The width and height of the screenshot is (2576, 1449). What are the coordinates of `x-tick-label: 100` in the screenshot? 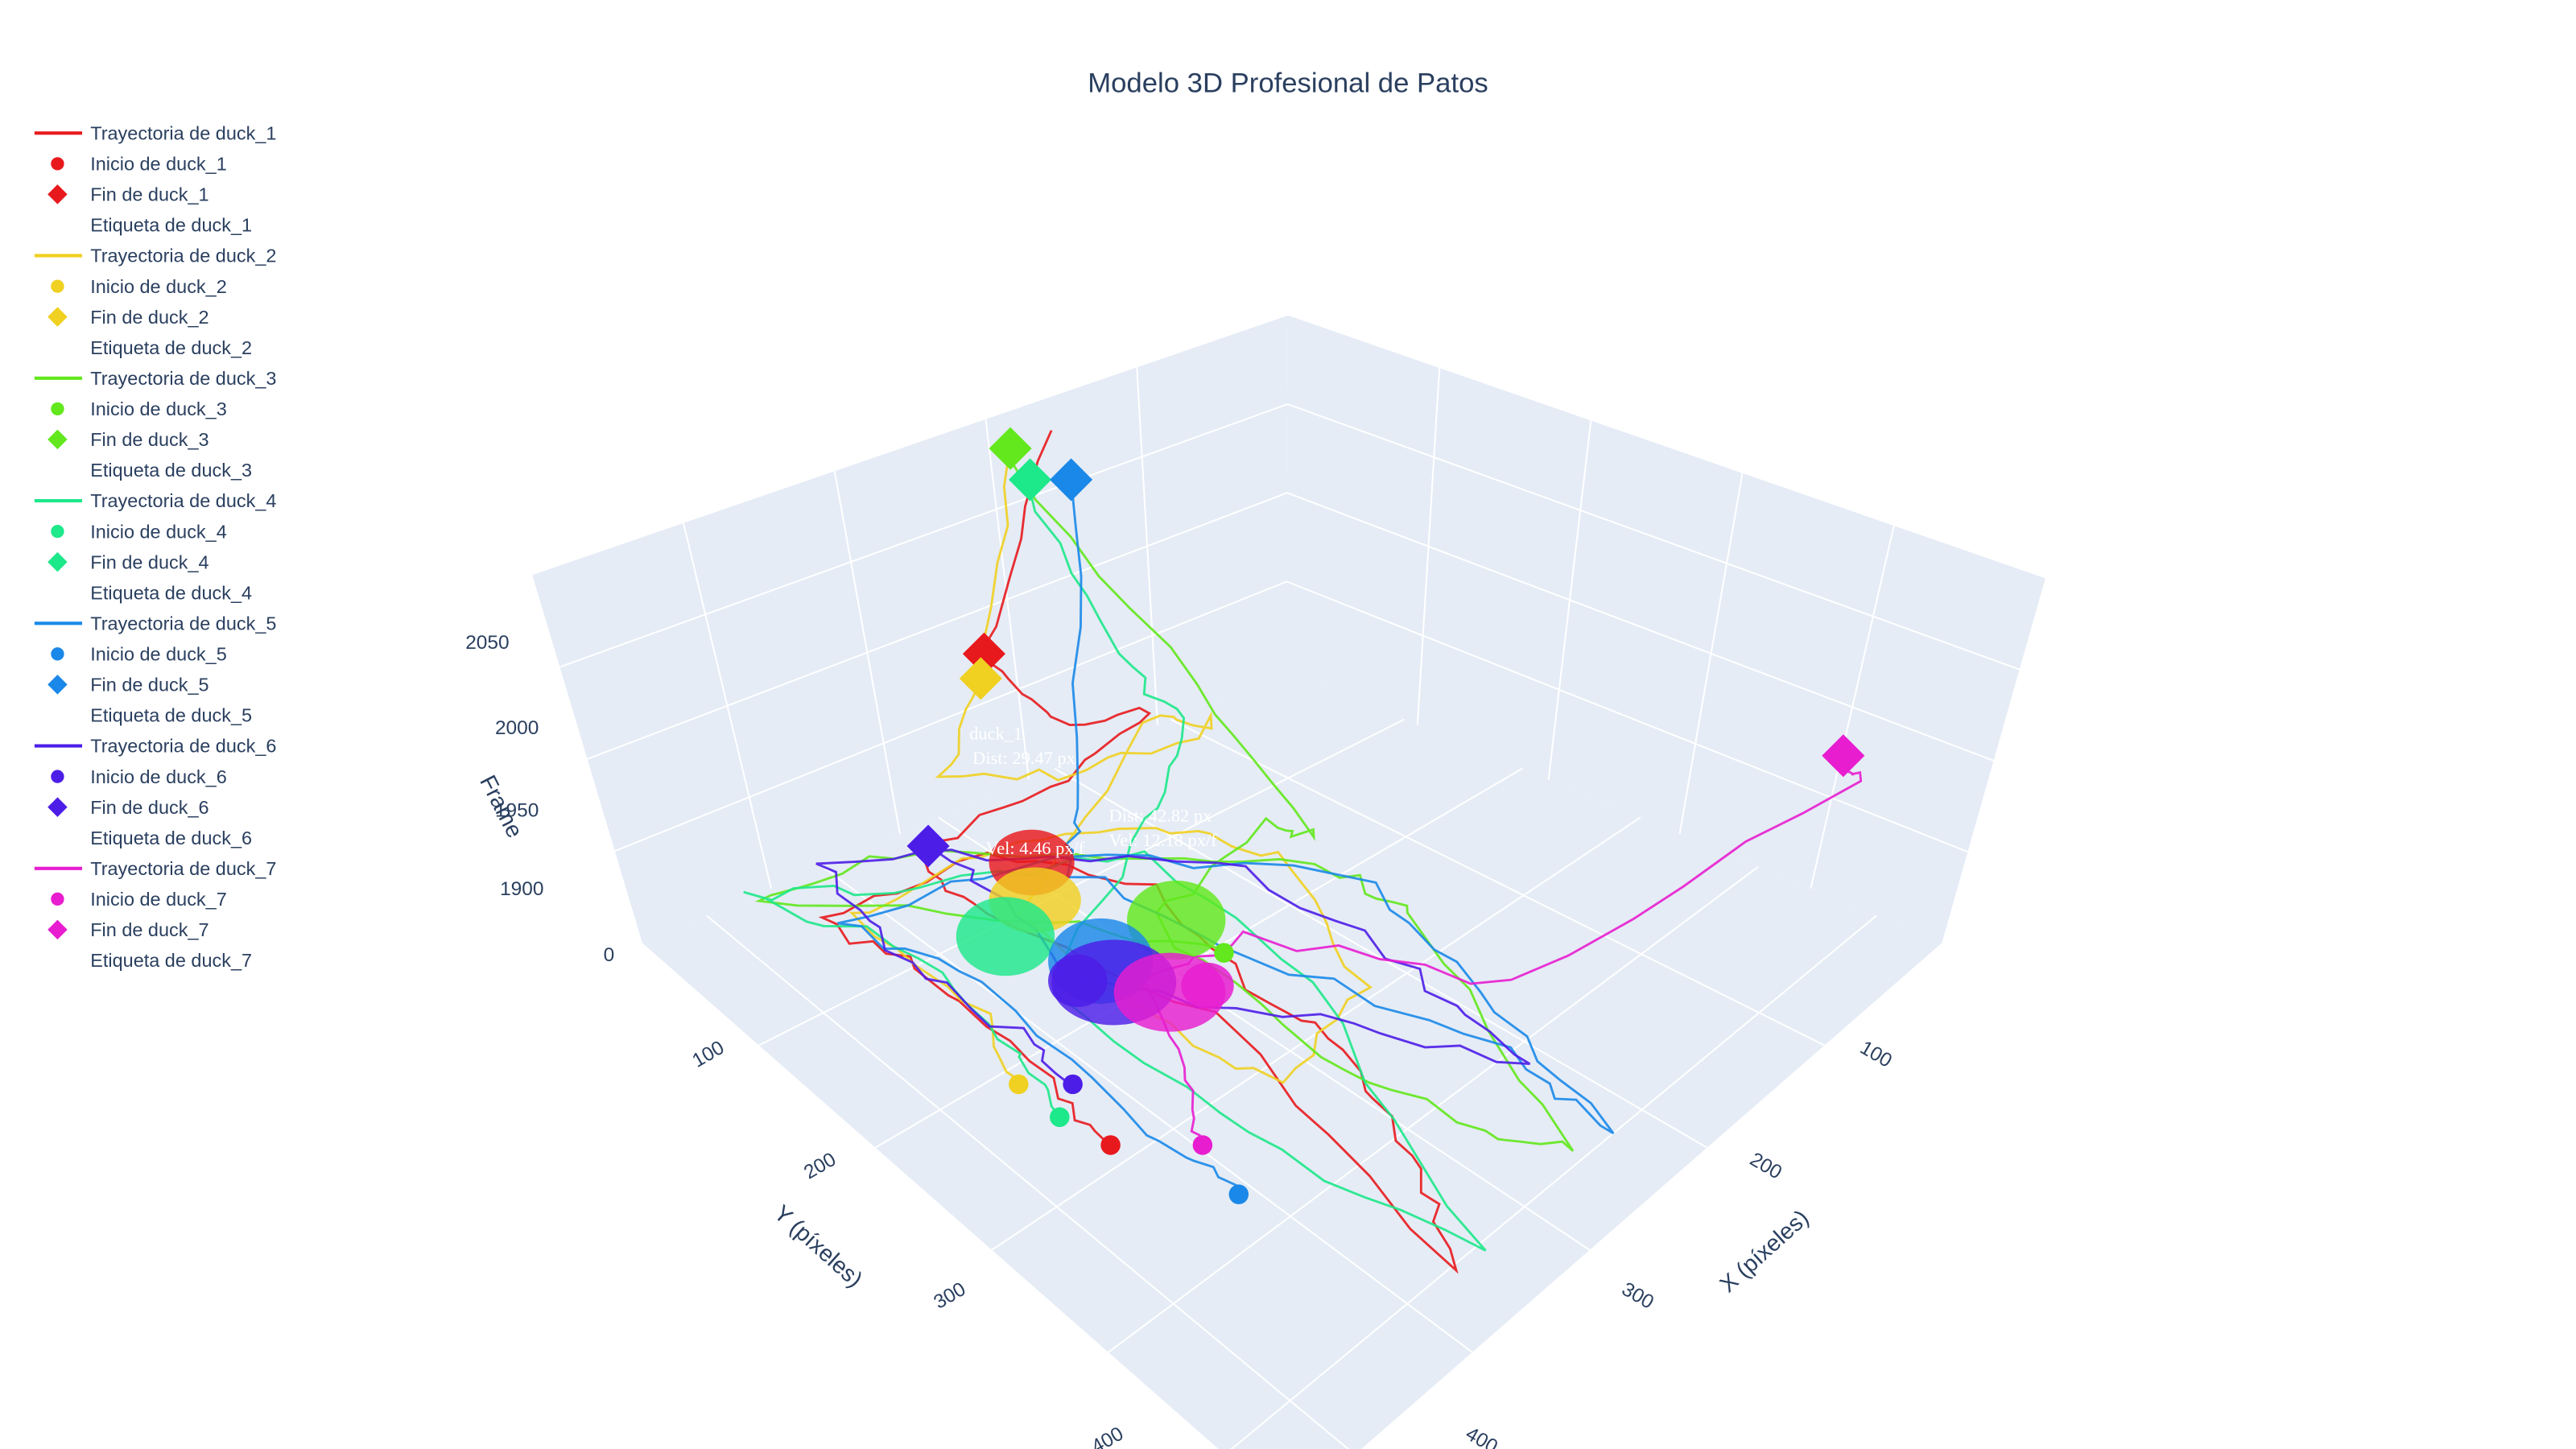 It's located at (1876, 1054).